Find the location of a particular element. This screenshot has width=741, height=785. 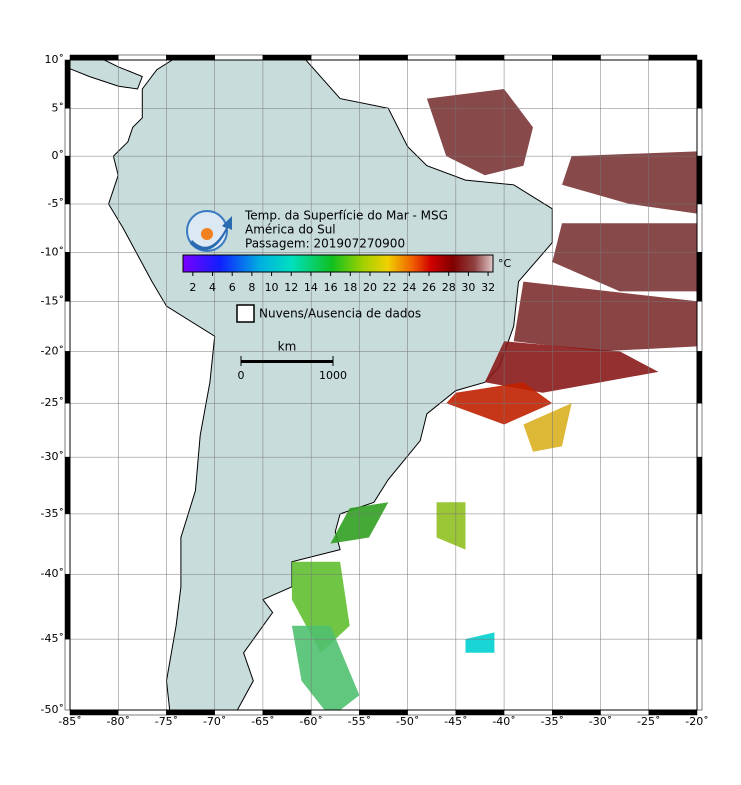

x-tick-label: -65˚ is located at coordinates (262, 721).